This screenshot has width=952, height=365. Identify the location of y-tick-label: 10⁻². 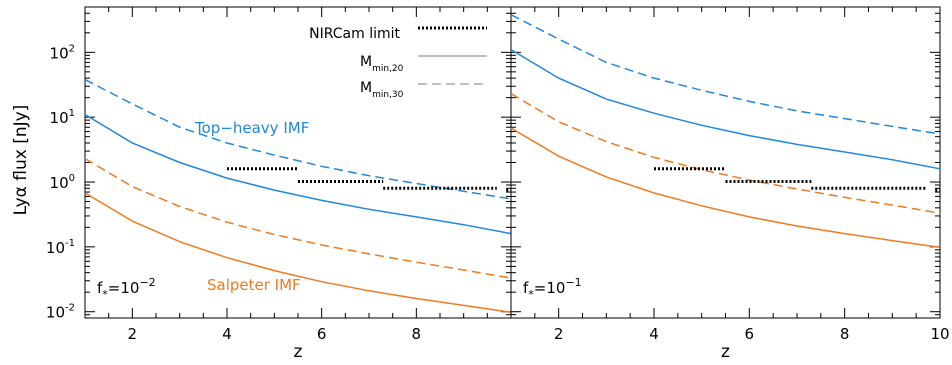
(60, 312).